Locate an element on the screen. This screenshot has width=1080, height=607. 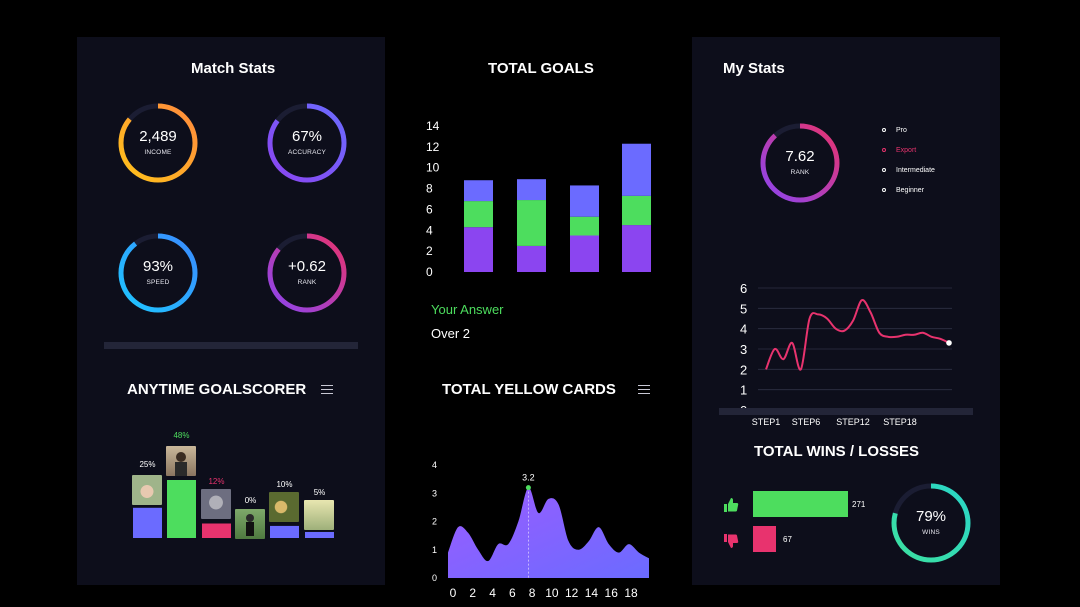
match-stats-title: Match Stats is located at coordinates (233, 68).